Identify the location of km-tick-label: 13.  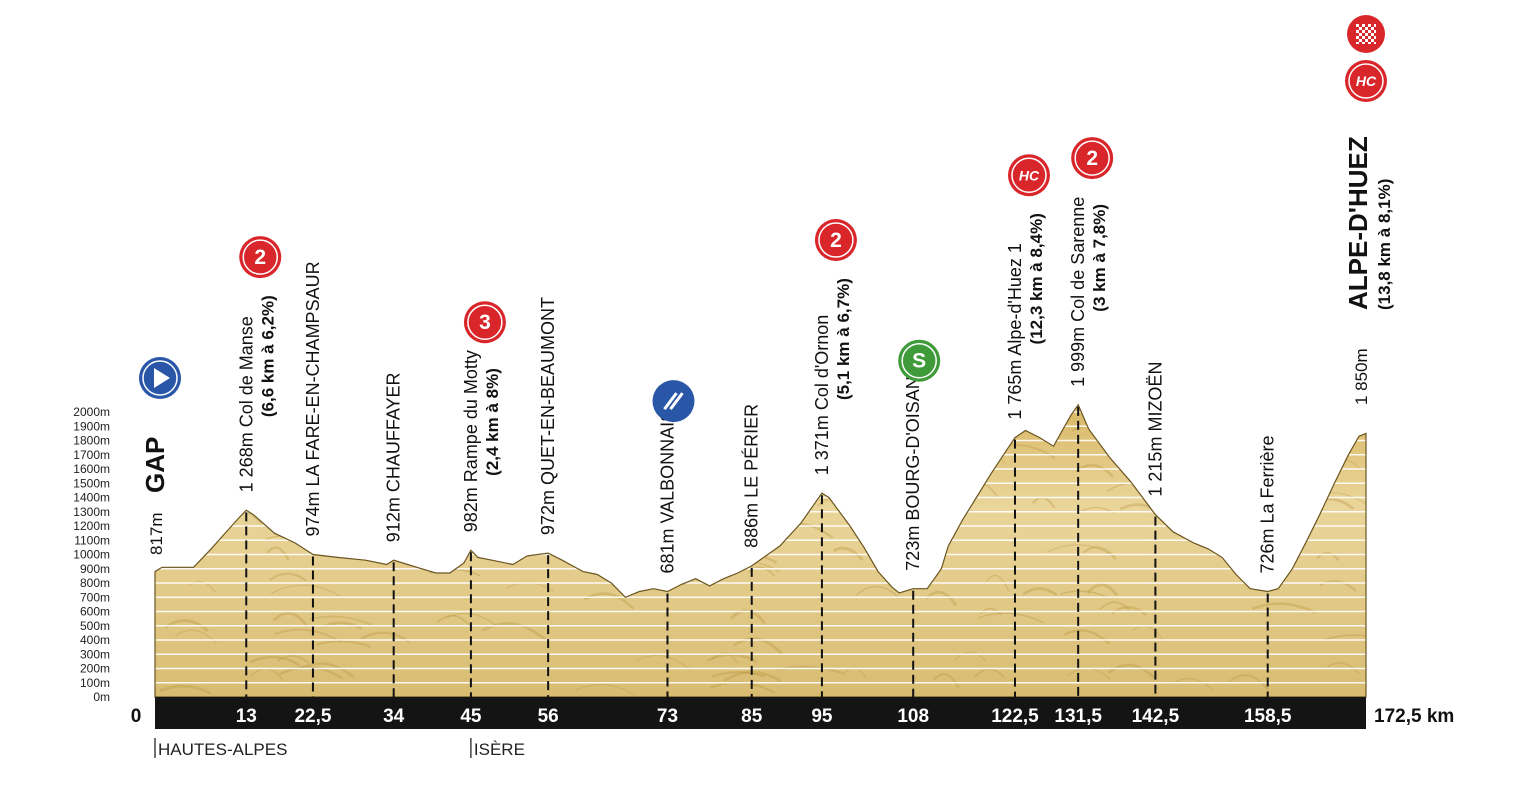
(246, 716).